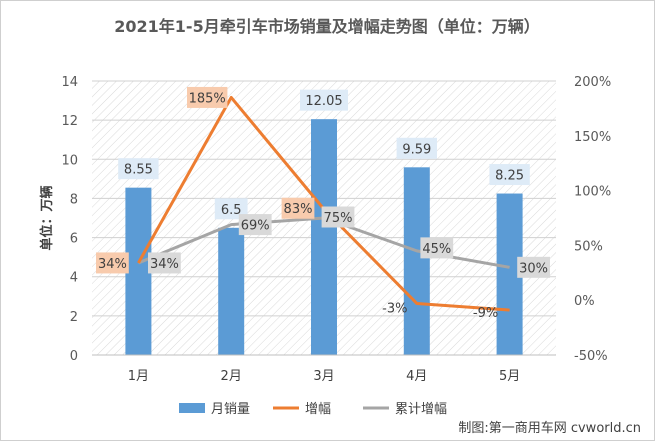 The height and width of the screenshot is (441, 655). What do you see at coordinates (592, 137) in the screenshot?
I see `right-tick-label: 150%` at bounding box center [592, 137].